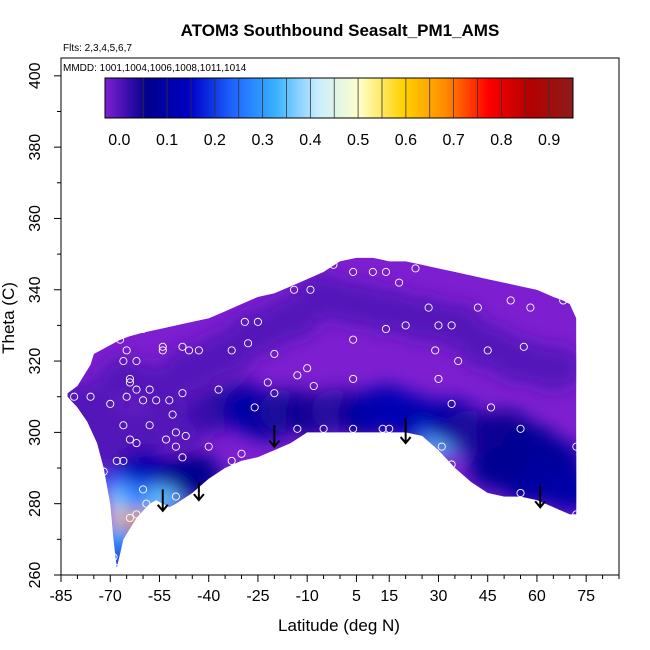 The height and width of the screenshot is (650, 650). I want to click on flights-label: Flts: 2,3,4,5,6,7, so click(97, 48).